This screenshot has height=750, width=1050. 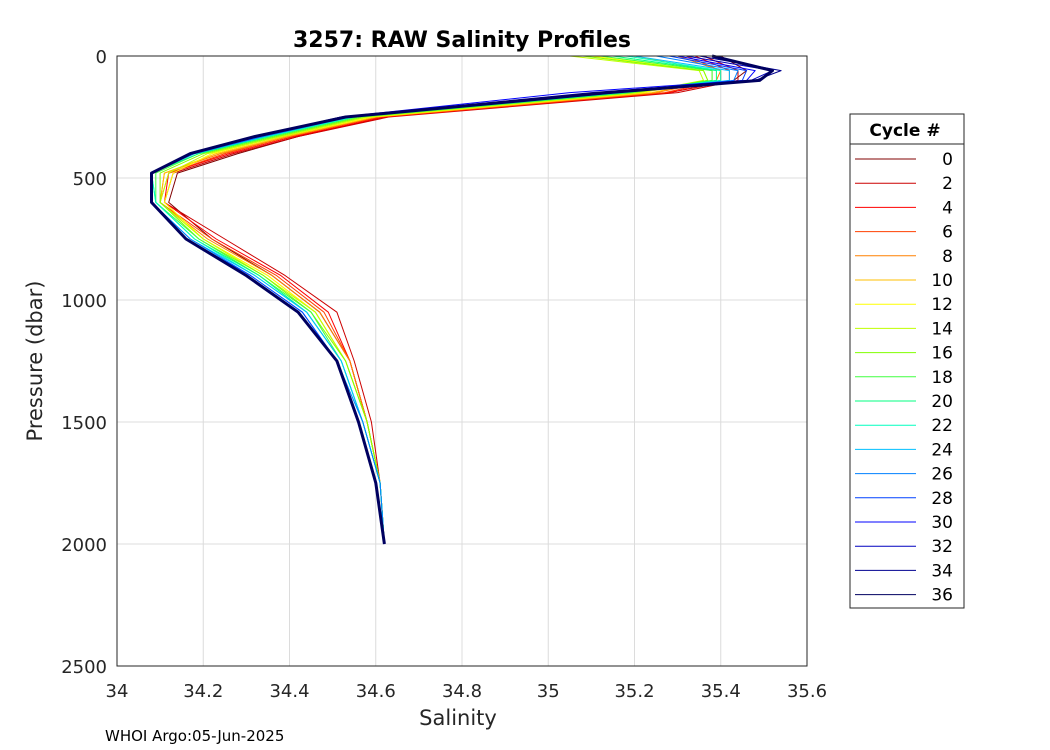 I want to click on legend-label-cycle-16: 16, so click(x=942, y=354).